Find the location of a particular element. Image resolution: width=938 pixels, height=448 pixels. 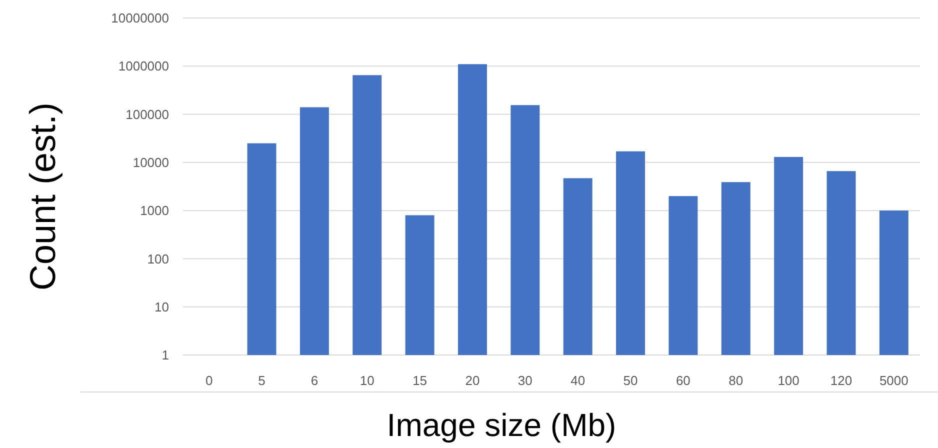

y-tick-label: 100 is located at coordinates (158, 258).